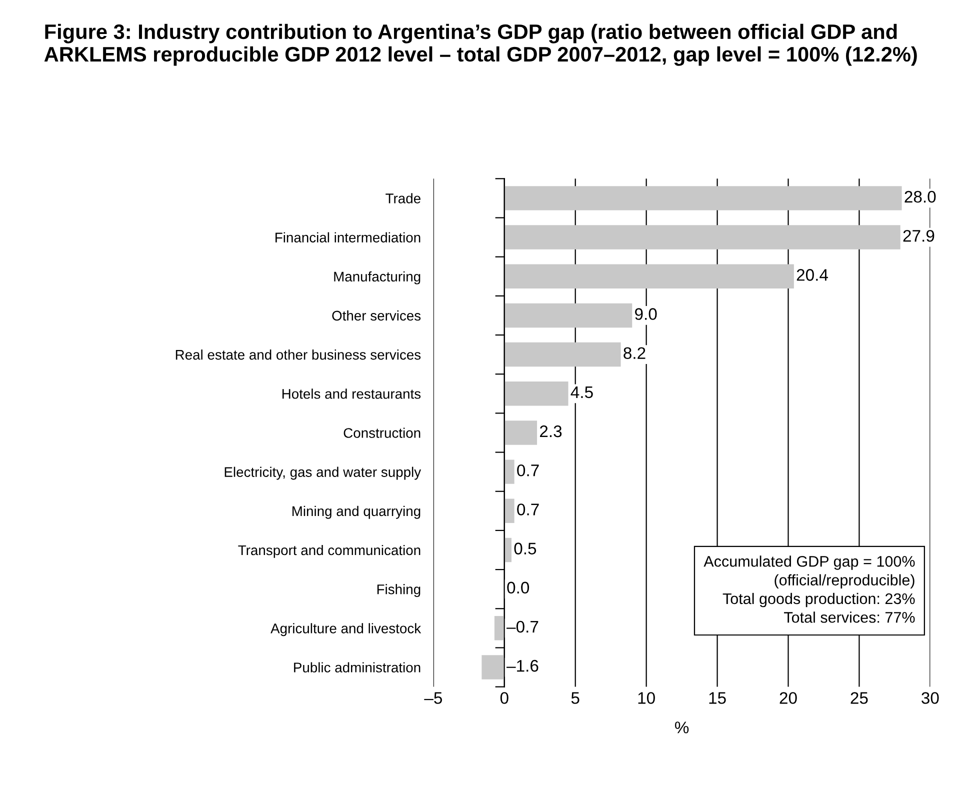  I want to click on annotation: Accumulated GDP gap = 100% (official/reproducible) Total goods production: 23% Total services: 77%, so click(809, 589).